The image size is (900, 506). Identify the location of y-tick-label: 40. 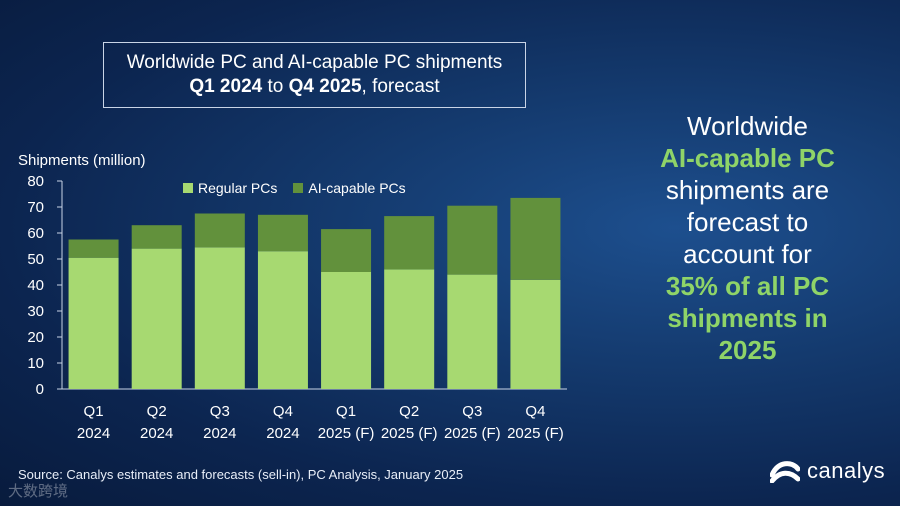
(35, 285).